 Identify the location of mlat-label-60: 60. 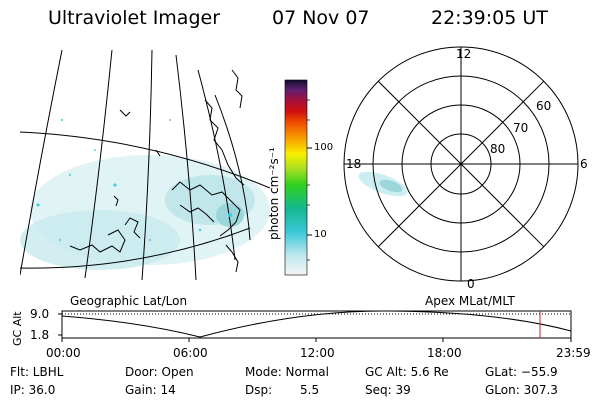
(544, 106).